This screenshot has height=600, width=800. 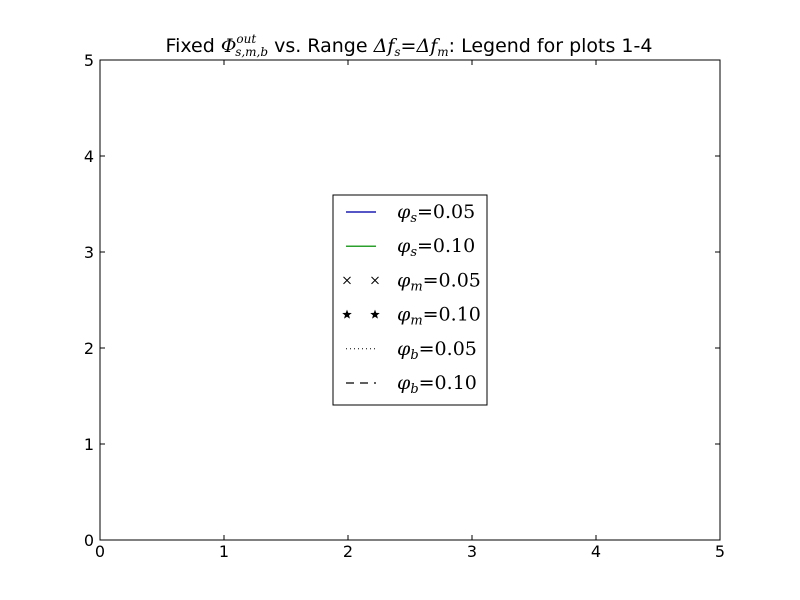 What do you see at coordinates (436, 213) in the screenshot?
I see `legend-label: φs=0.05` at bounding box center [436, 213].